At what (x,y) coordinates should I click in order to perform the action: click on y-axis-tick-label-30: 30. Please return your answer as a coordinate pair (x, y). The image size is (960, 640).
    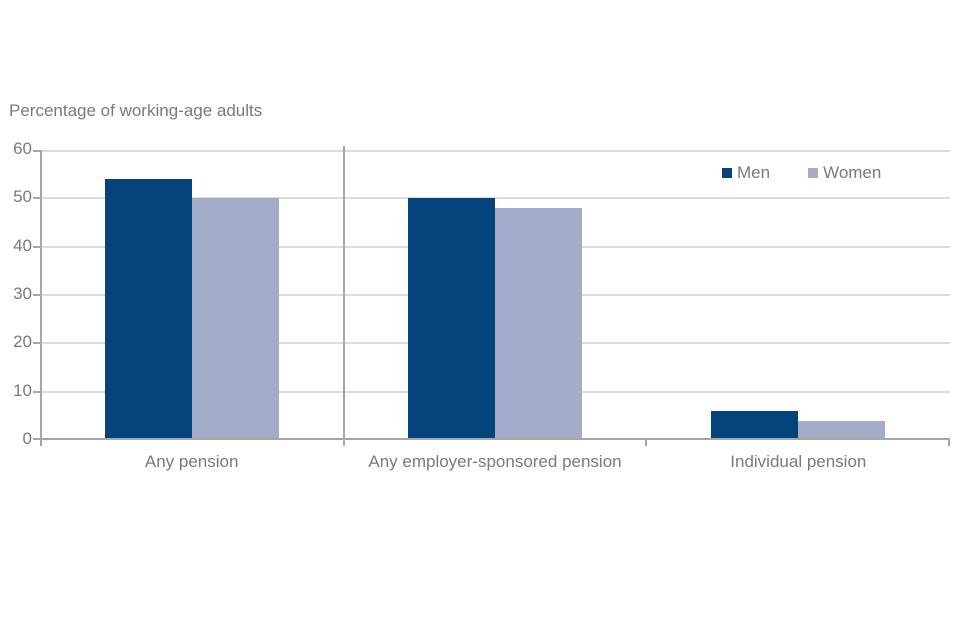
    Looking at the image, I should click on (22, 293).